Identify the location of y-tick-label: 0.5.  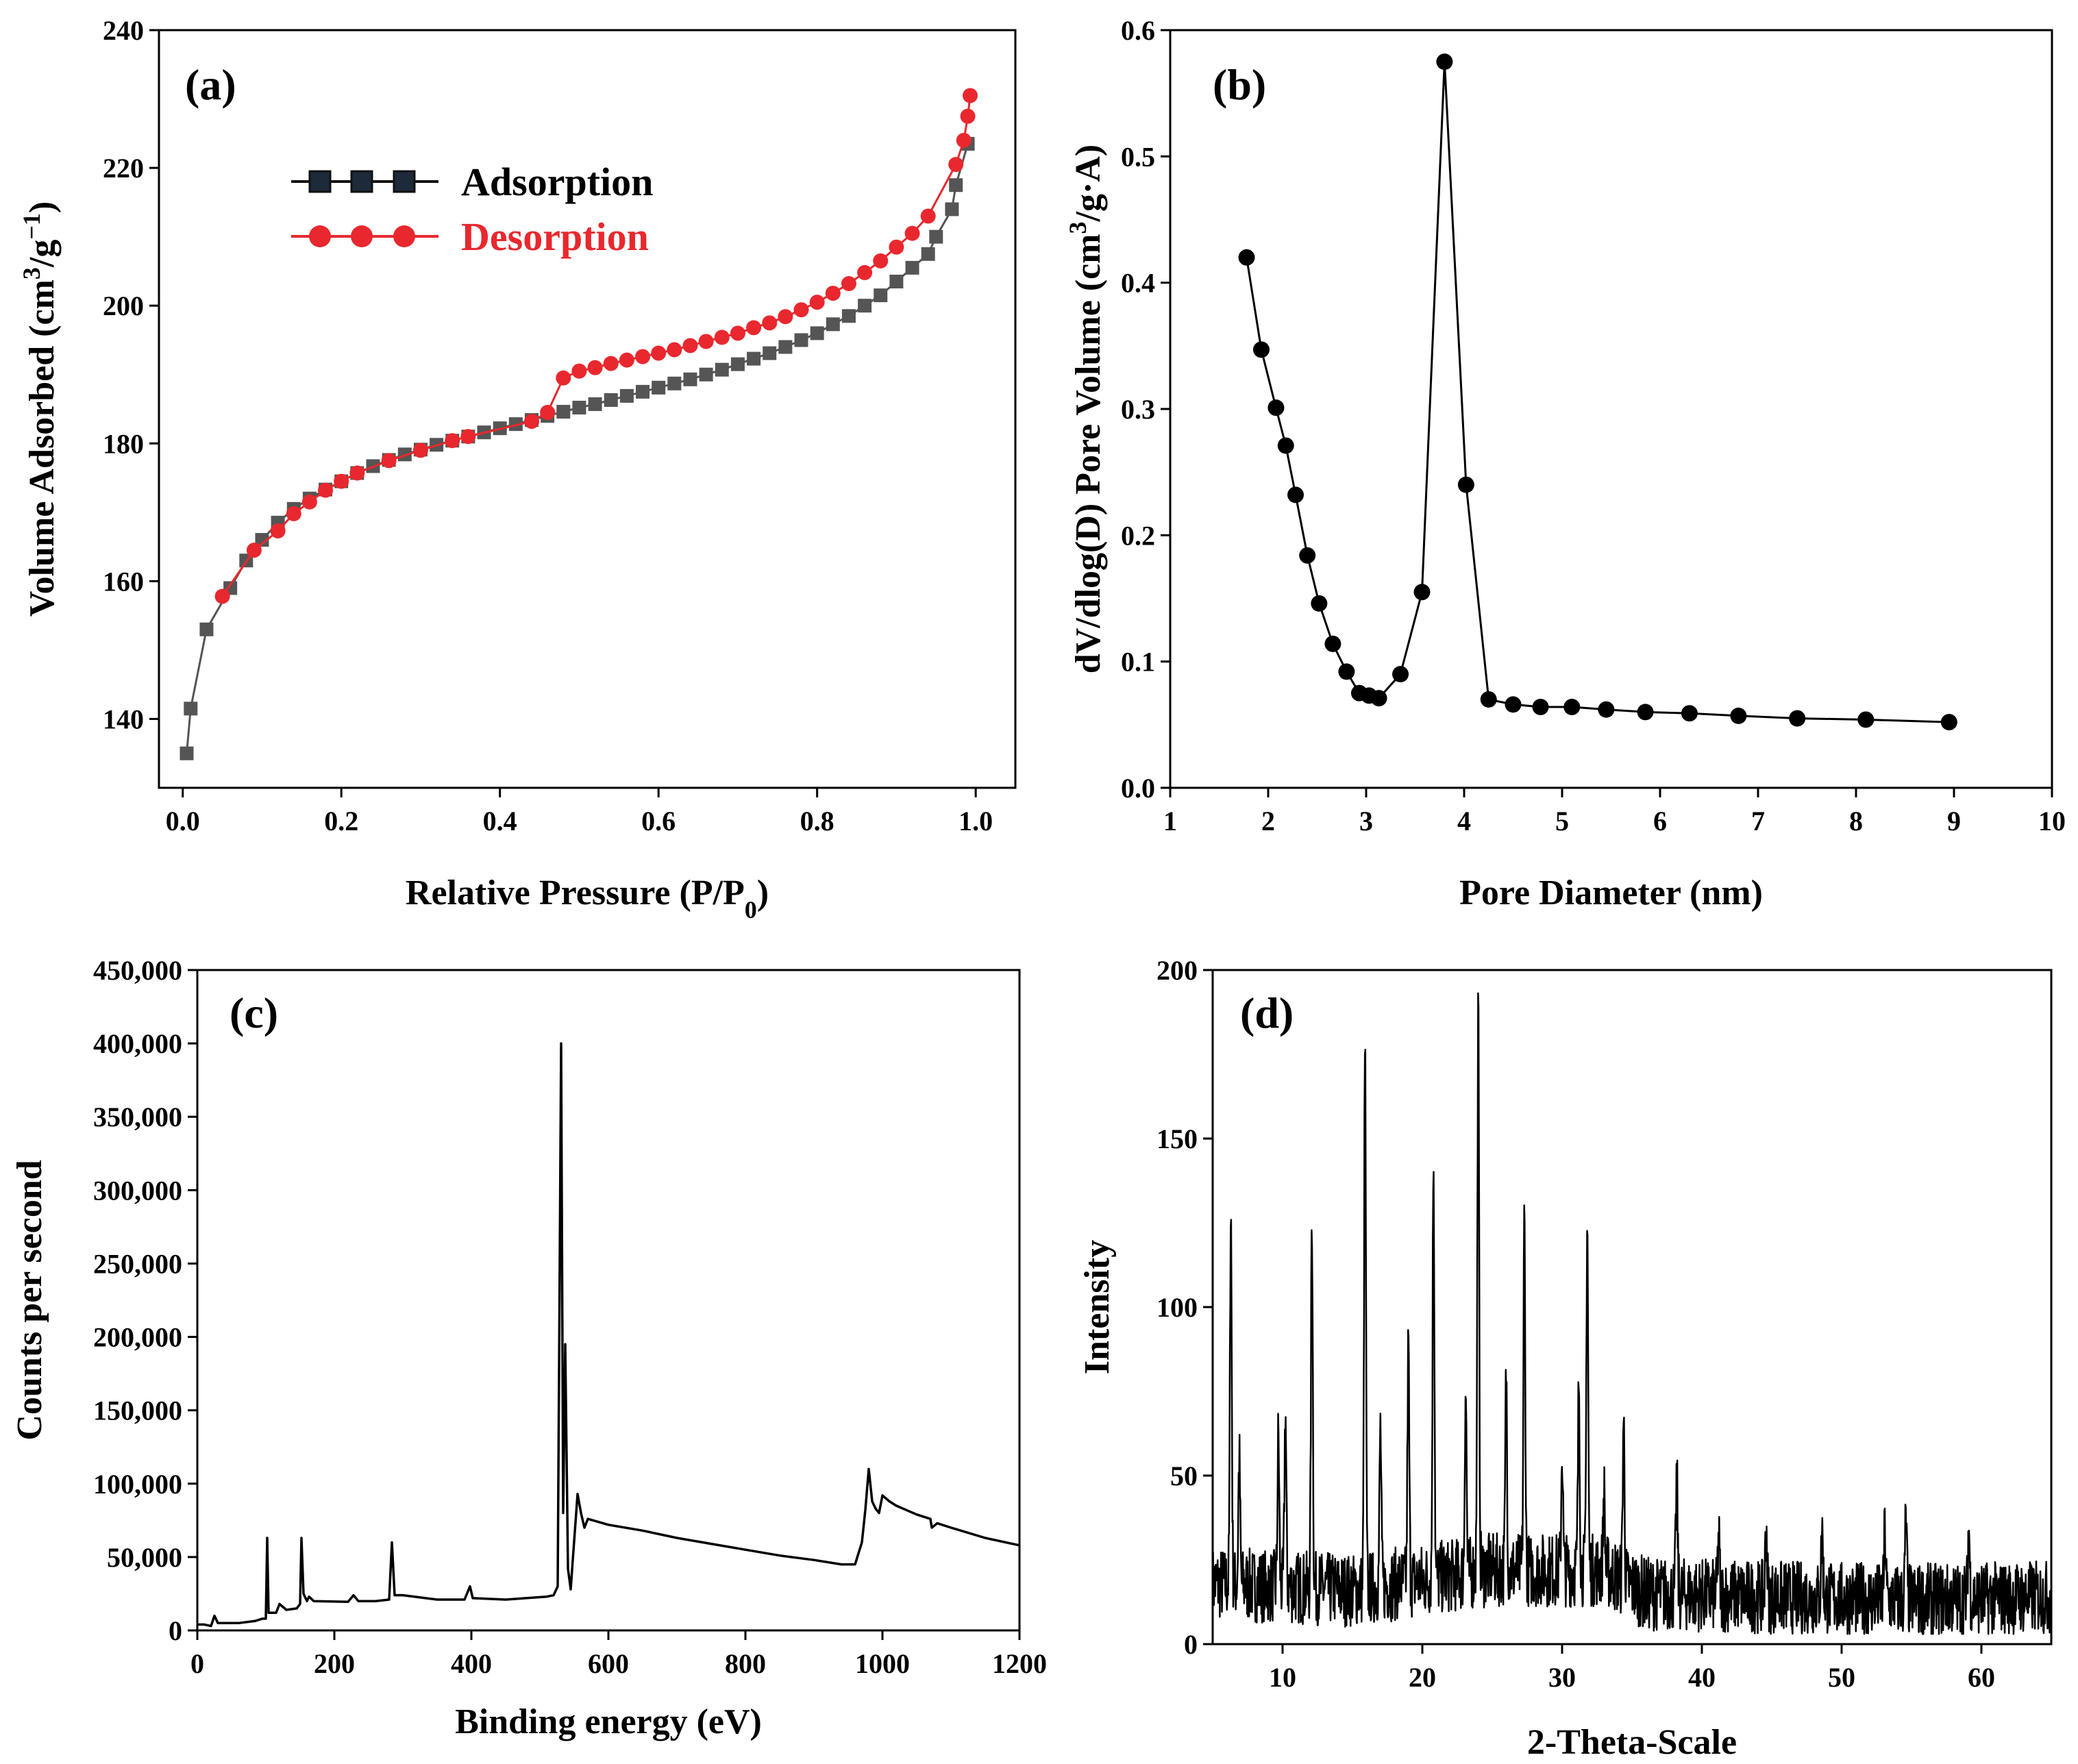
(1138, 157).